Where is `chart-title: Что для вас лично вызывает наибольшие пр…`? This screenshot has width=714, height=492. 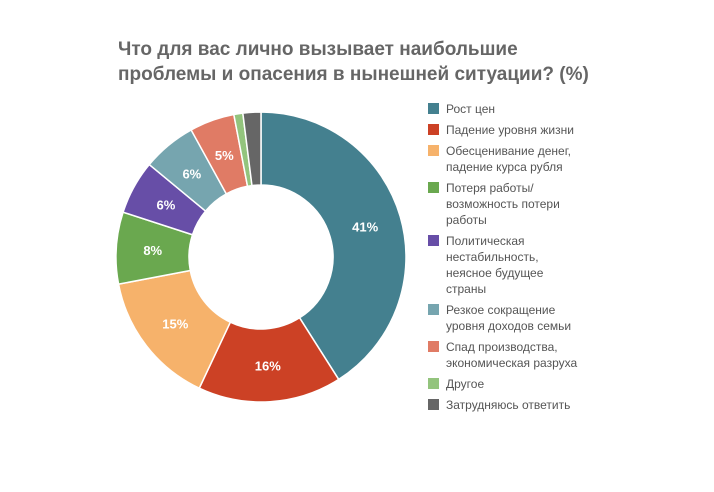 chart-title: Что для вас лично вызывает наибольшие пр… is located at coordinates (358, 62).